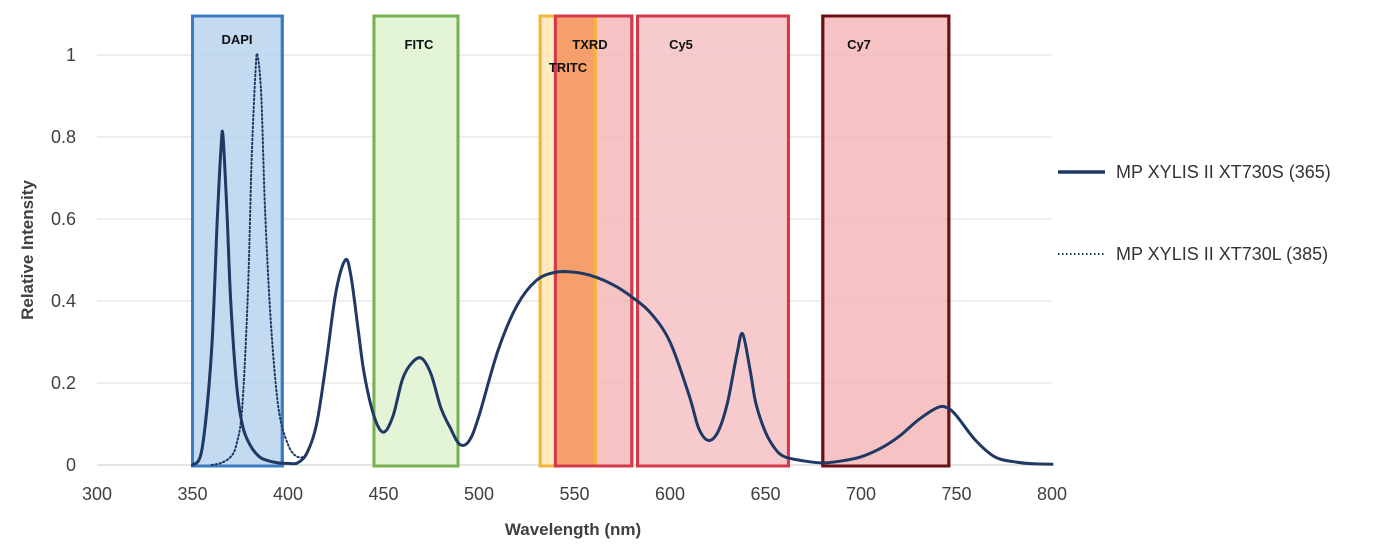 This screenshot has width=1381, height=550. I want to click on filter-band-labels: DAPI FITC TRITC TXRD Cy5 Cy7, so click(545, 53).